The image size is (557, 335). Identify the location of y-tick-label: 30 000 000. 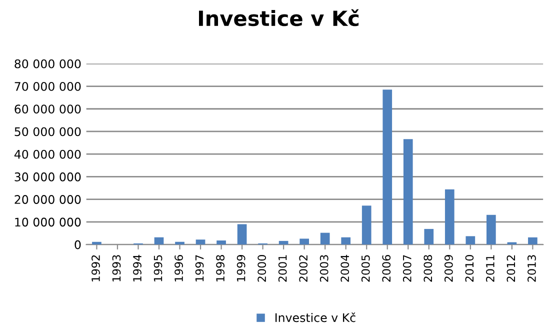
(47, 177).